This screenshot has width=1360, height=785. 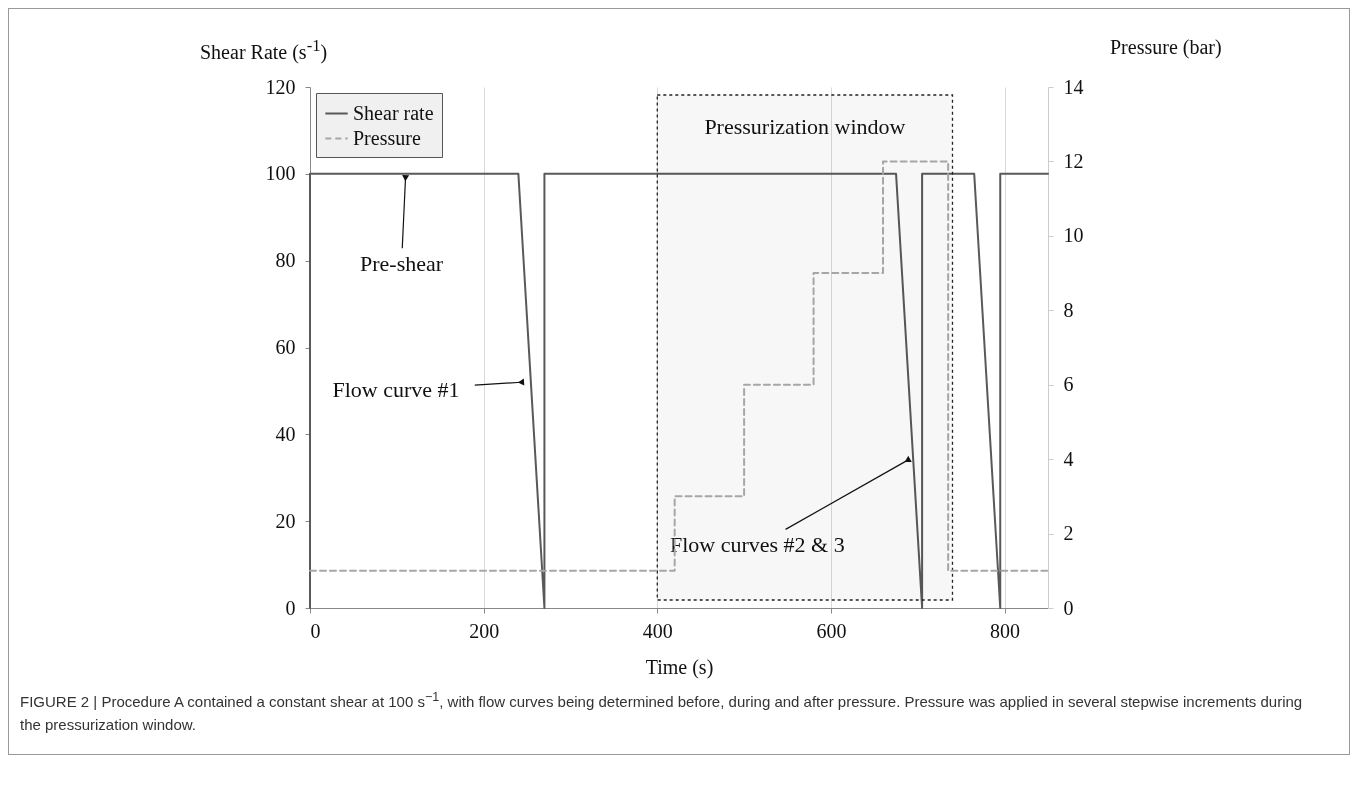 What do you see at coordinates (387, 137) in the screenshot?
I see `legend-label: Pressure` at bounding box center [387, 137].